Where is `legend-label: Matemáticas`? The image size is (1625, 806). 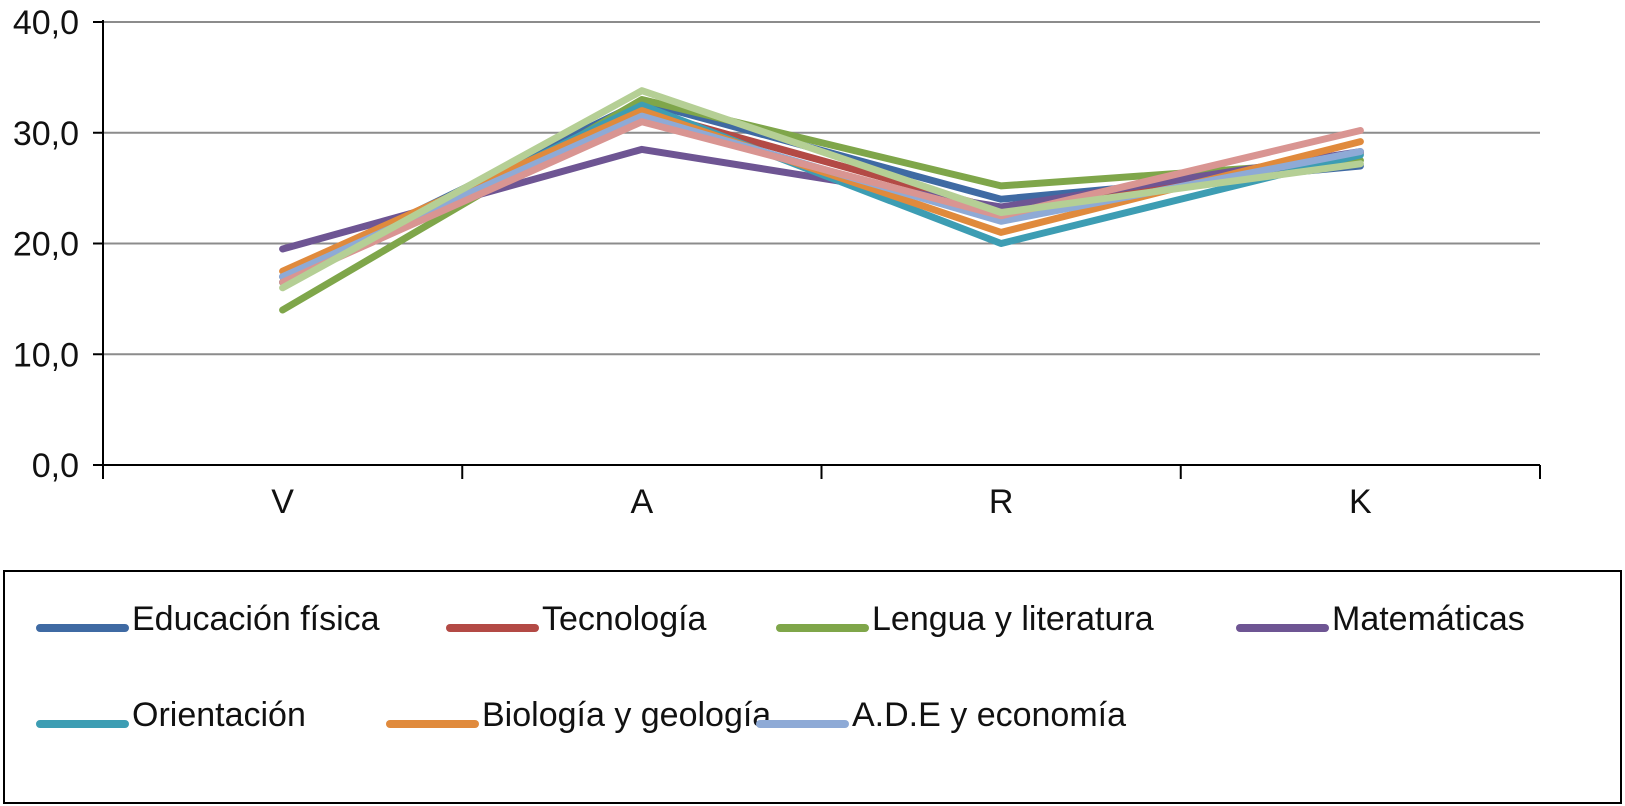
legend-label: Matemáticas is located at coordinates (1428, 619).